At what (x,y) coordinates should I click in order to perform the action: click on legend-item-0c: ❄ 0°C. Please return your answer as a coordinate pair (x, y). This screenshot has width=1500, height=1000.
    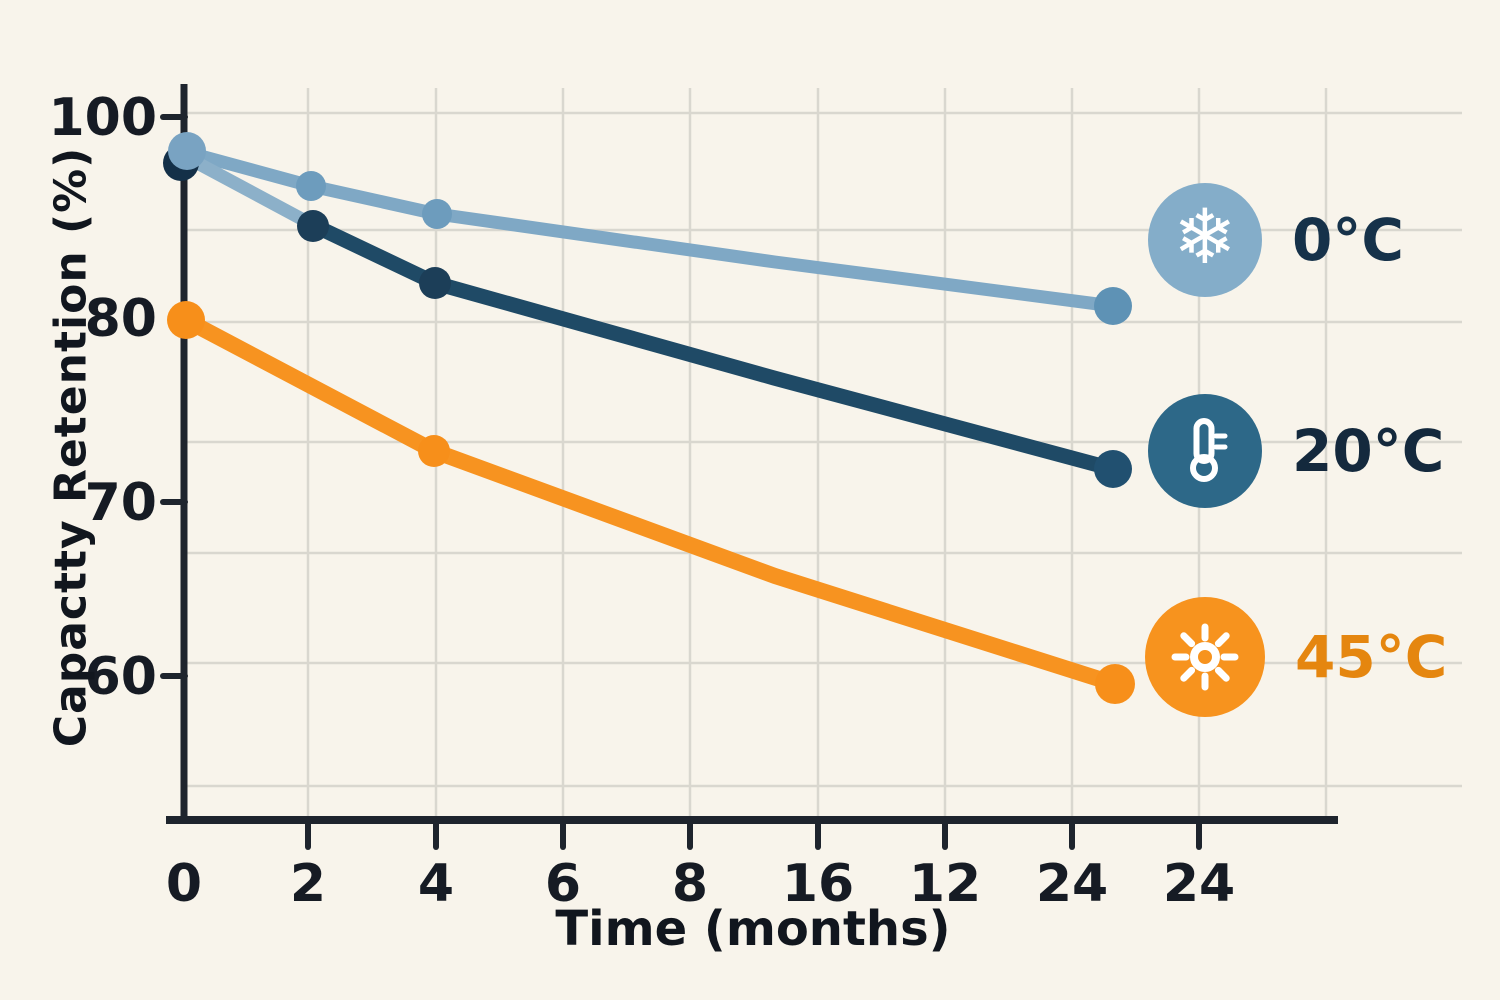
    Looking at the image, I should click on (1276, 240).